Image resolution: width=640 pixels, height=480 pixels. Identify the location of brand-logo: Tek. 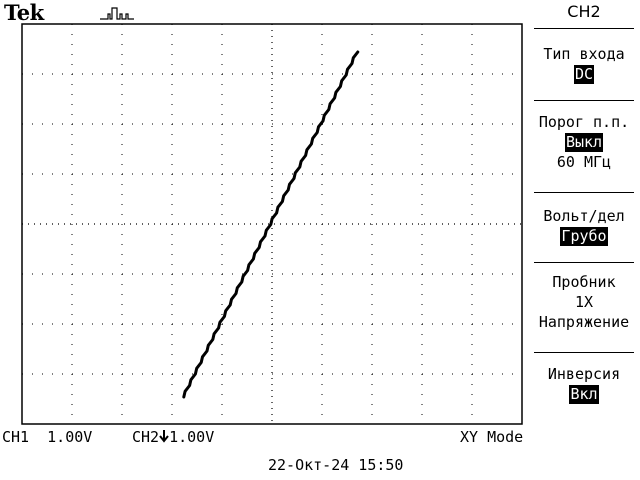
(24, 12).